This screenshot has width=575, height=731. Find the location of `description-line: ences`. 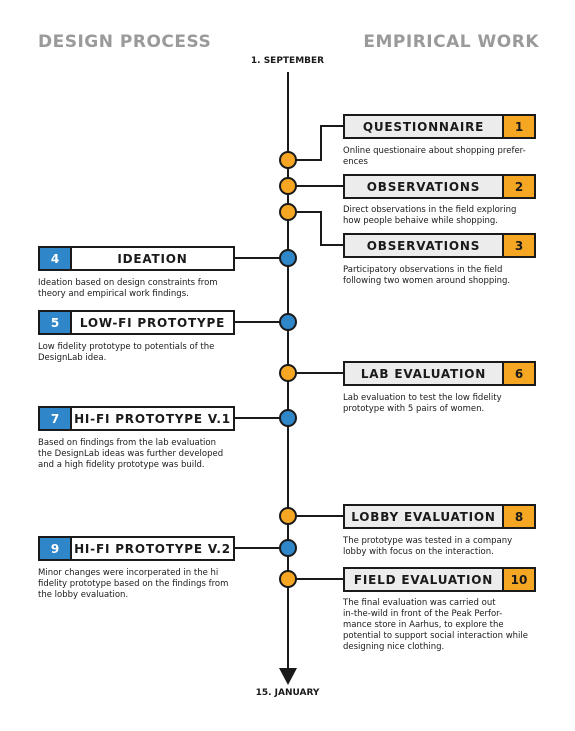

description-line: ences is located at coordinates (355, 162).